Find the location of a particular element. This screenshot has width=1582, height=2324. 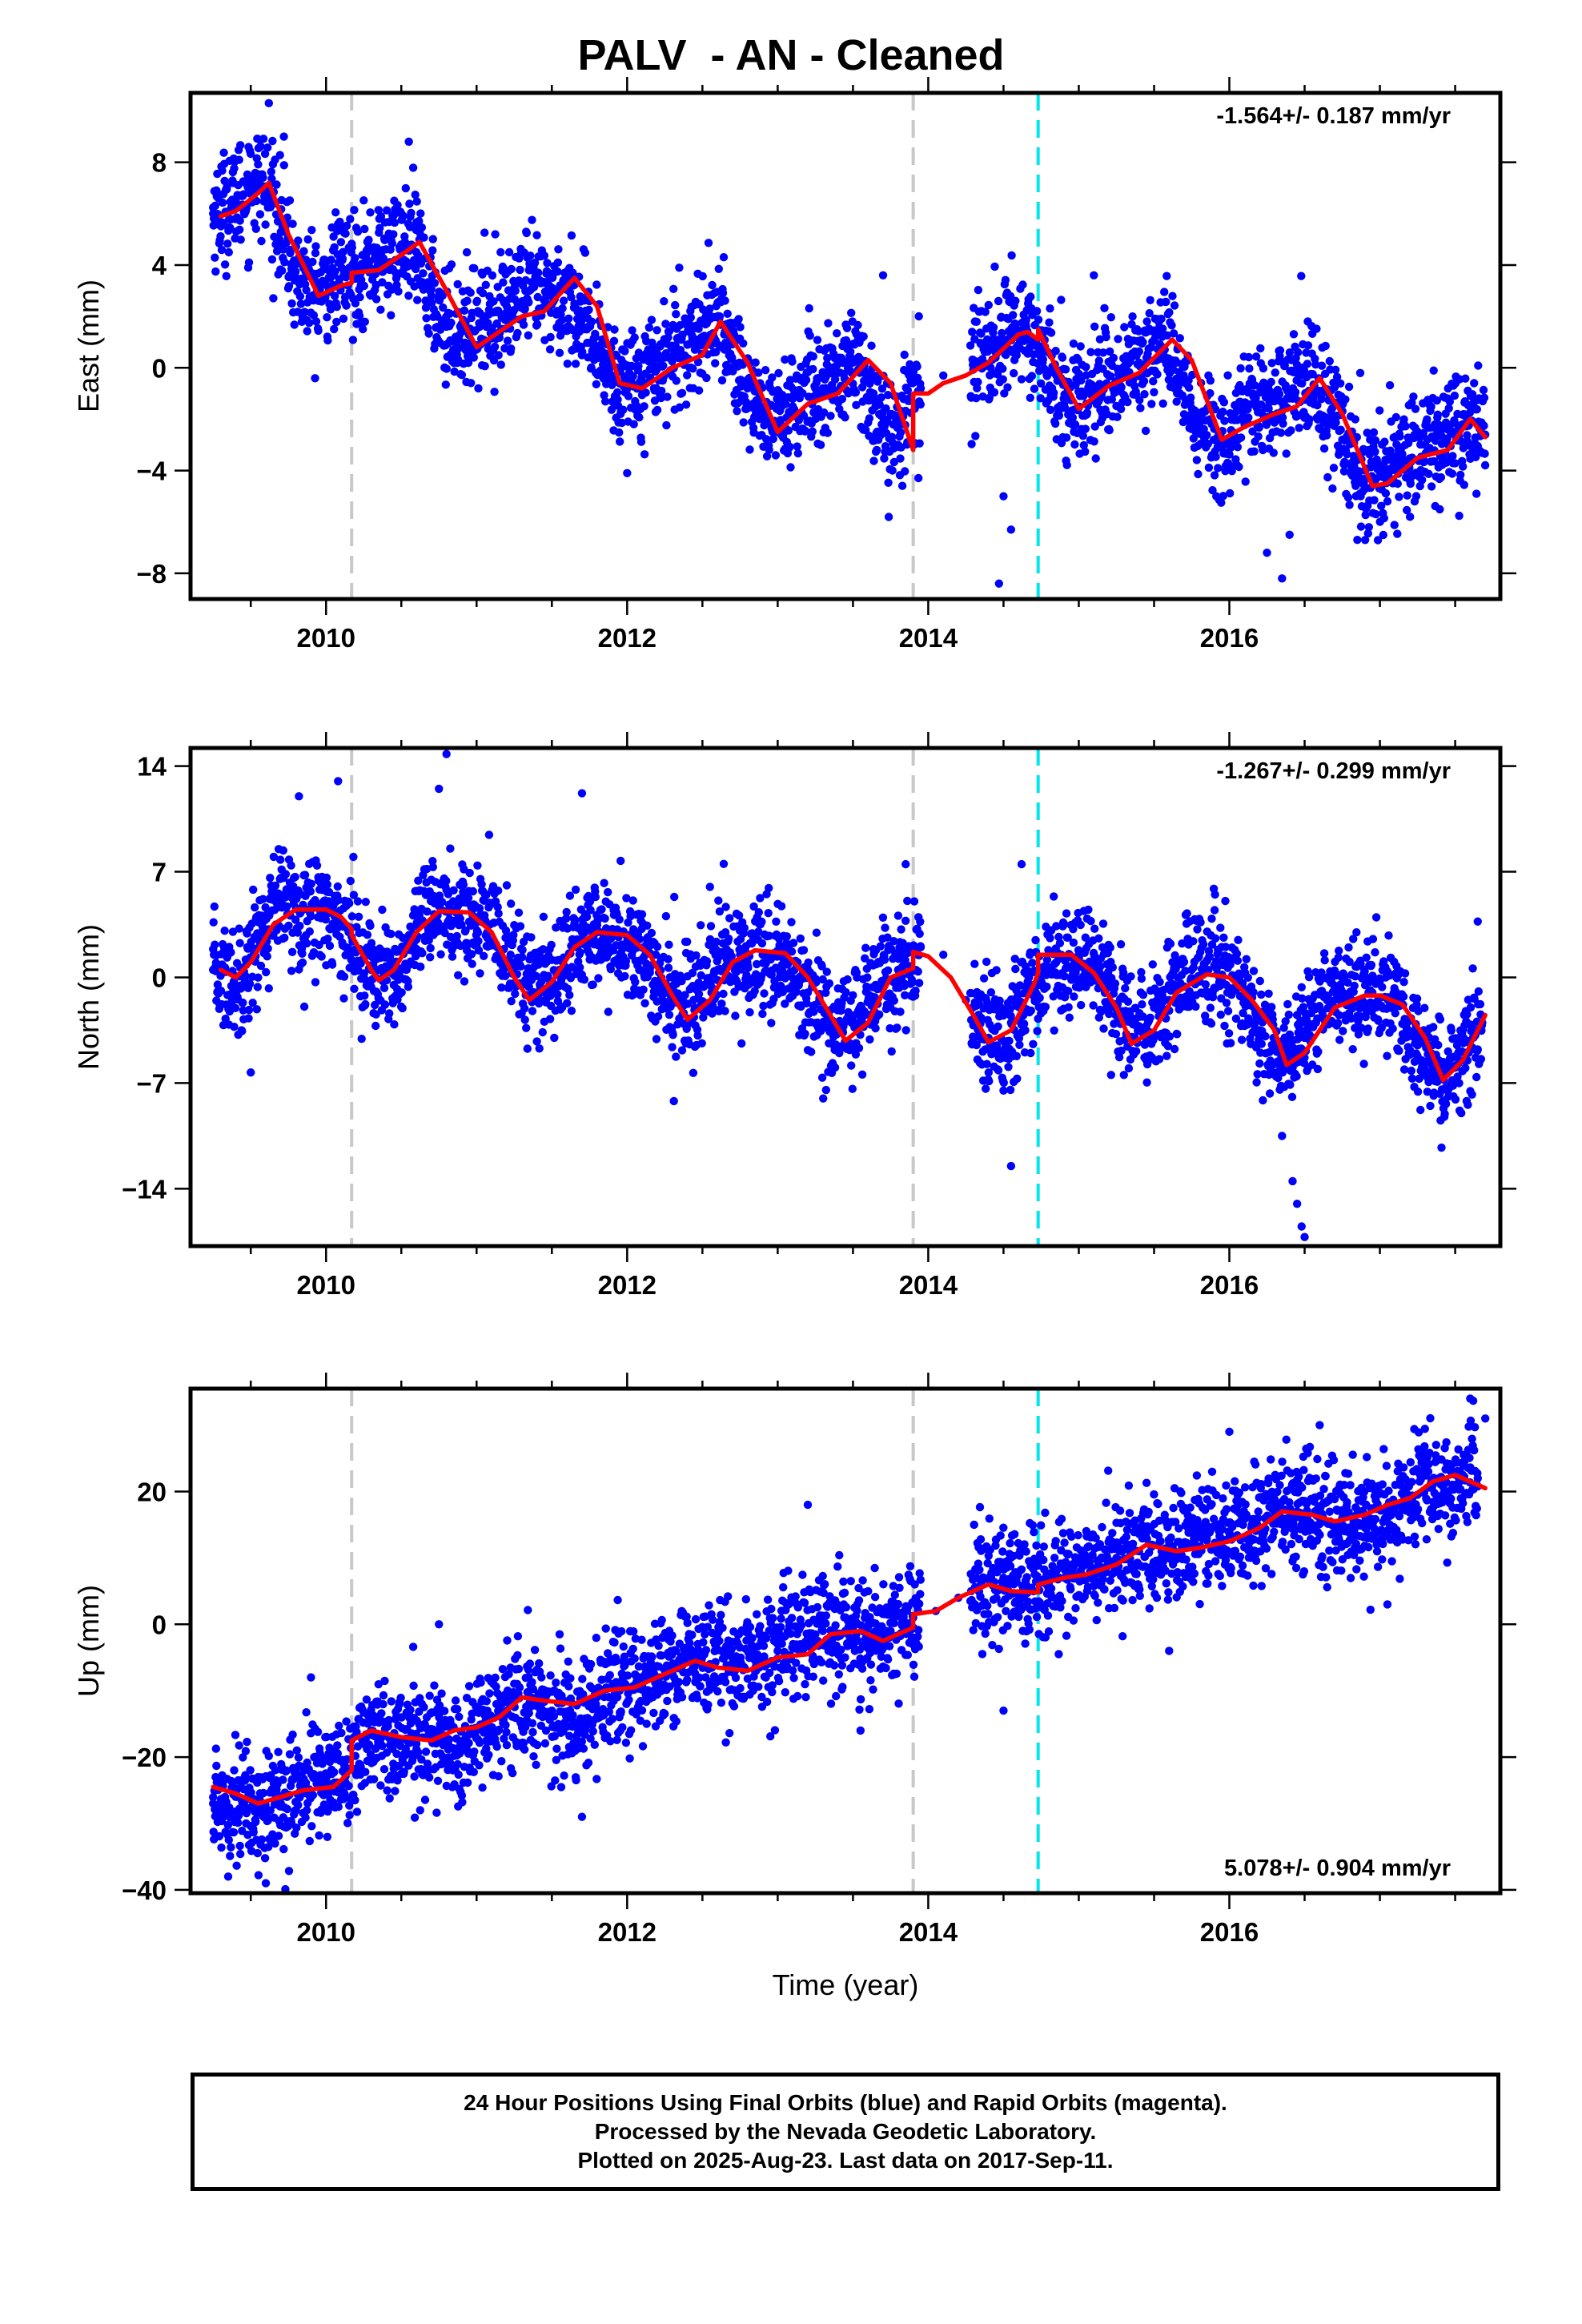

rate-label: -1.564+/- 0.187 mm/yr is located at coordinates (1333, 116).